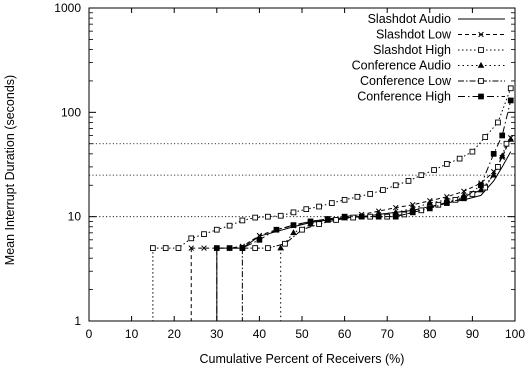  Describe the element at coordinates (388, 334) in the screenshot. I see `x-tick-label: 70` at that location.